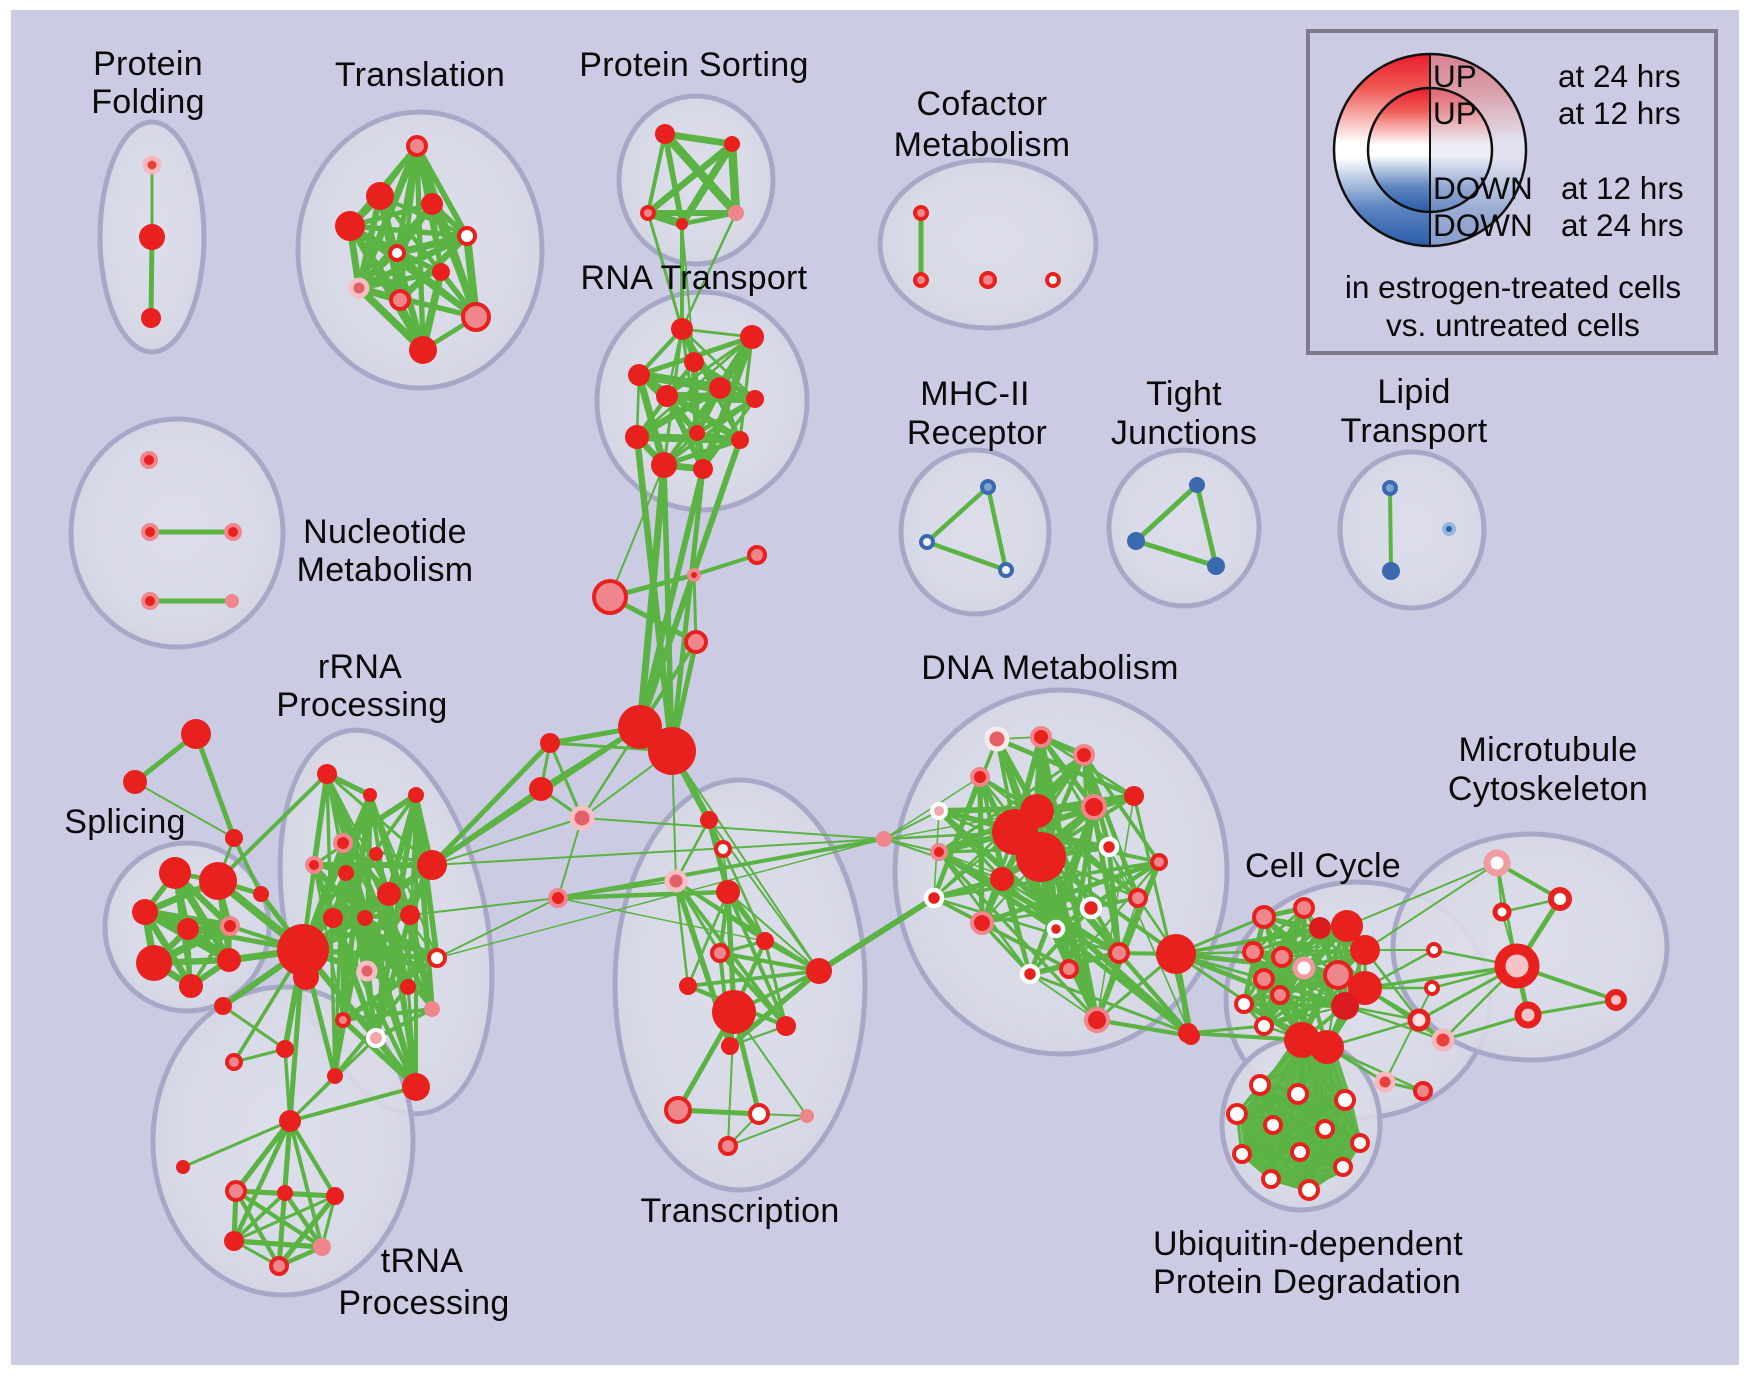  What do you see at coordinates (1513, 287) in the screenshot?
I see `svg-text: in estrogen-treated cells` at bounding box center [1513, 287].